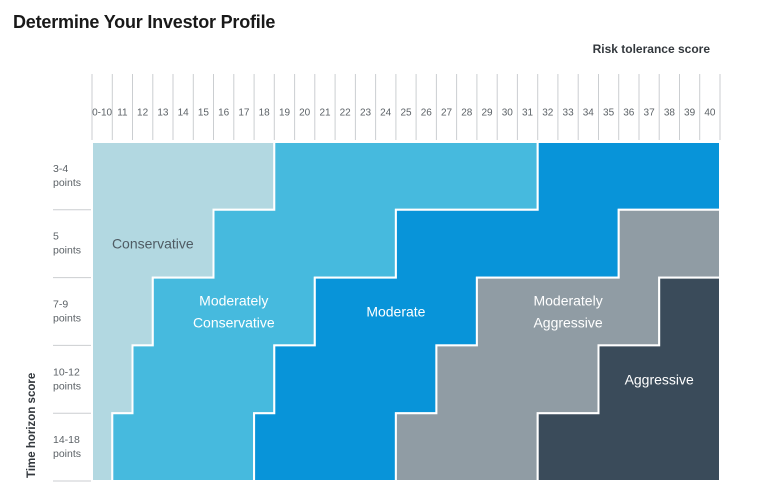 The width and height of the screenshot is (768, 504). What do you see at coordinates (346, 113) in the screenshot?
I see `x-axis-tick-label: 22` at bounding box center [346, 113].